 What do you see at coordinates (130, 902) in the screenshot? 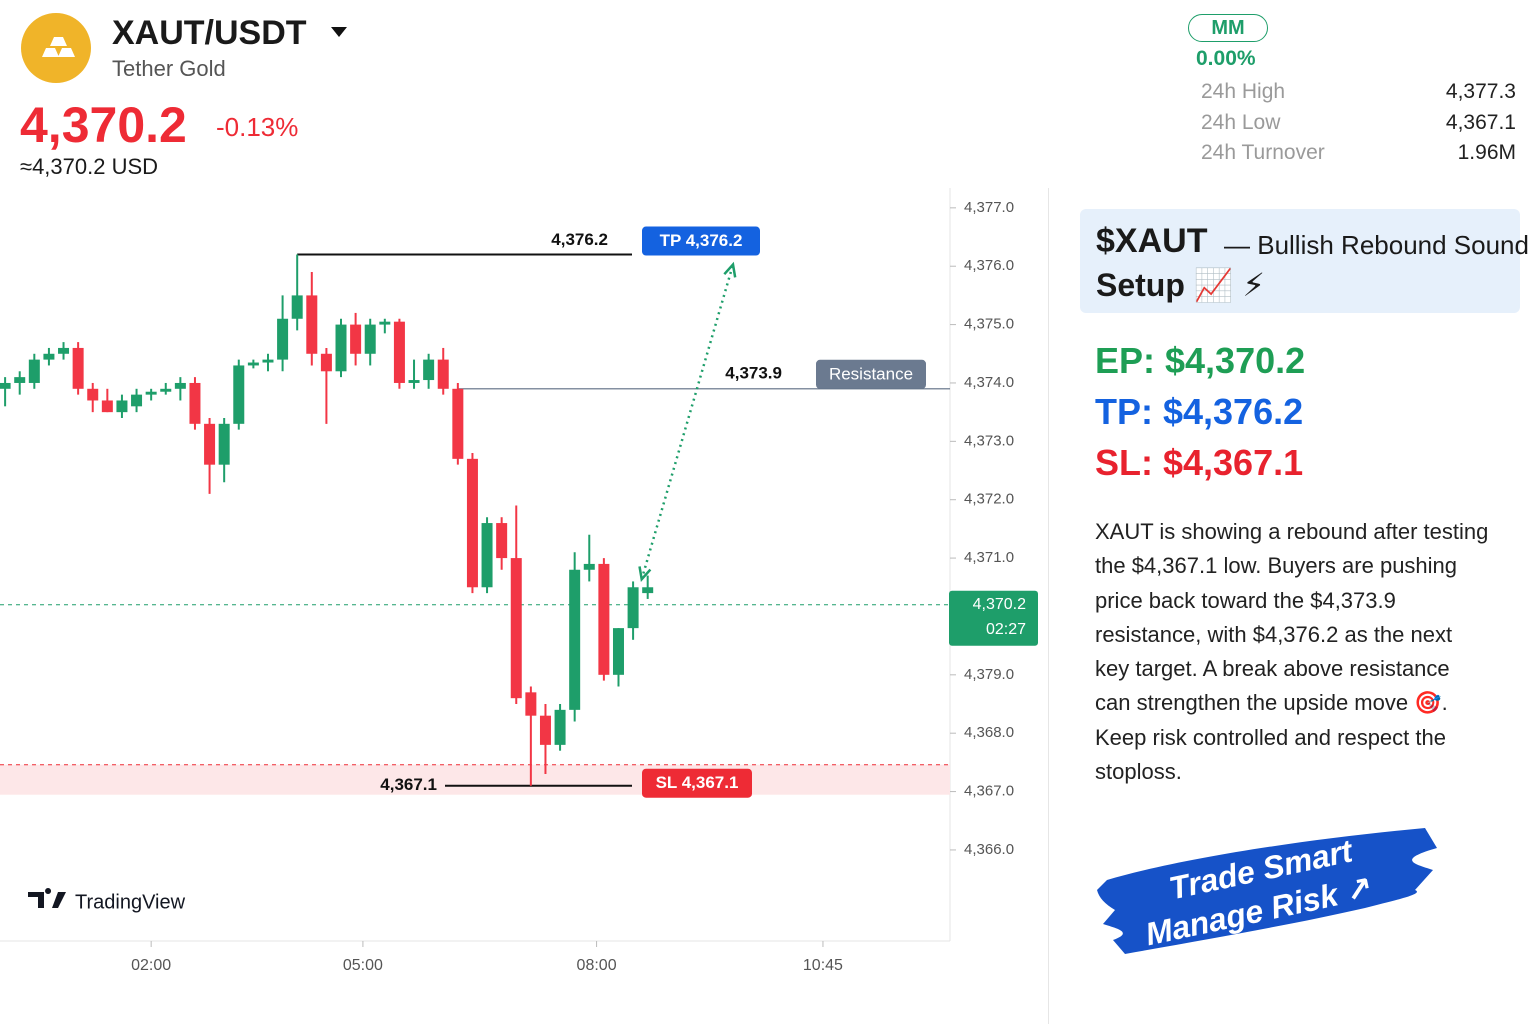
I see `watermark: TradingView` at bounding box center [130, 902].